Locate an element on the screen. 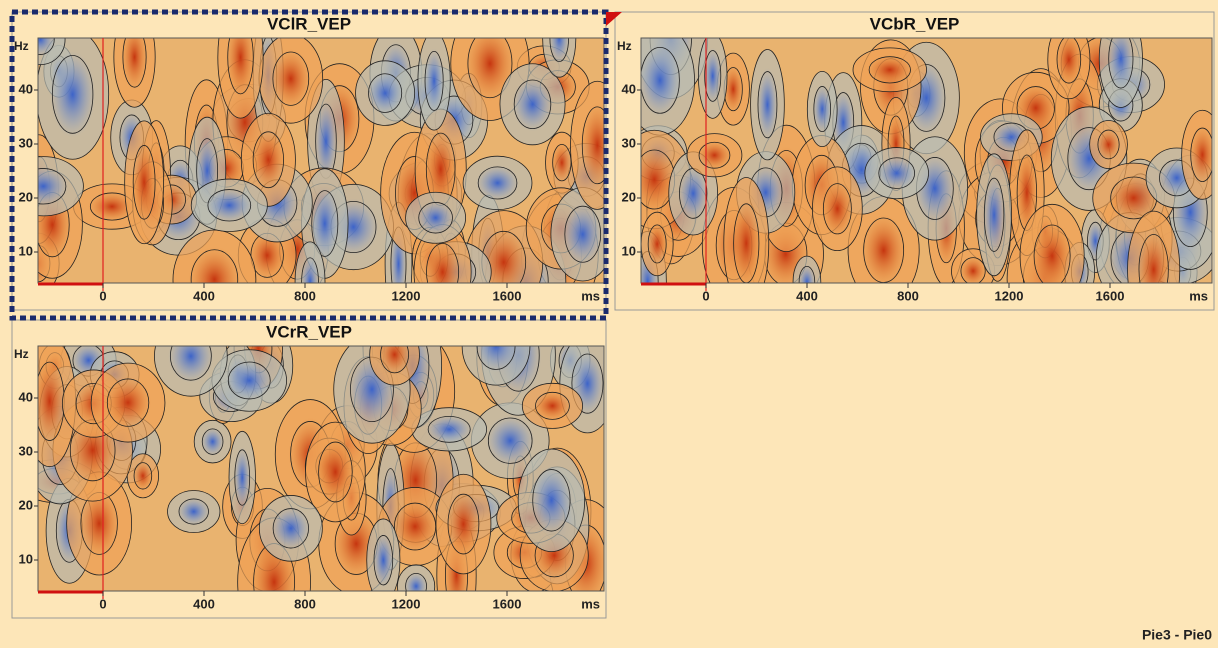  x-tick-label: 1600 is located at coordinates (507, 295).